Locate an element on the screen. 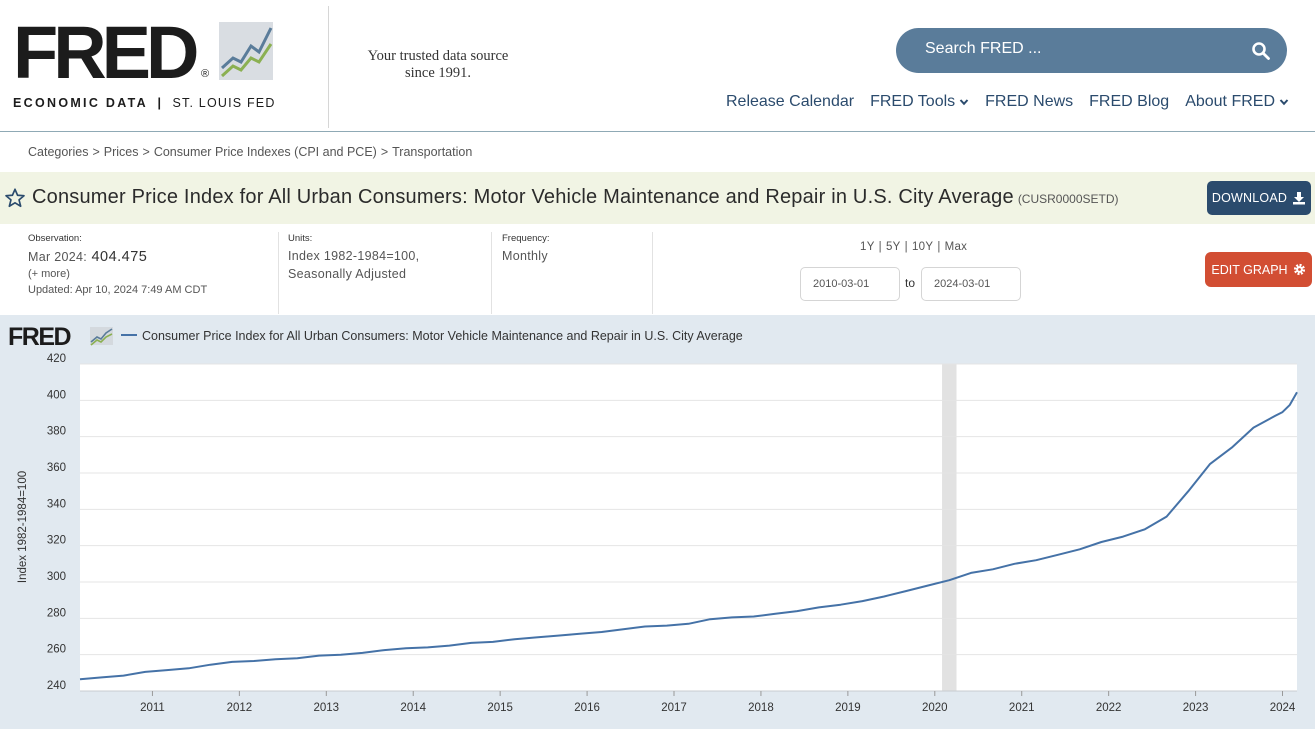  breadcrumb-item: Transportation is located at coordinates (432, 152).